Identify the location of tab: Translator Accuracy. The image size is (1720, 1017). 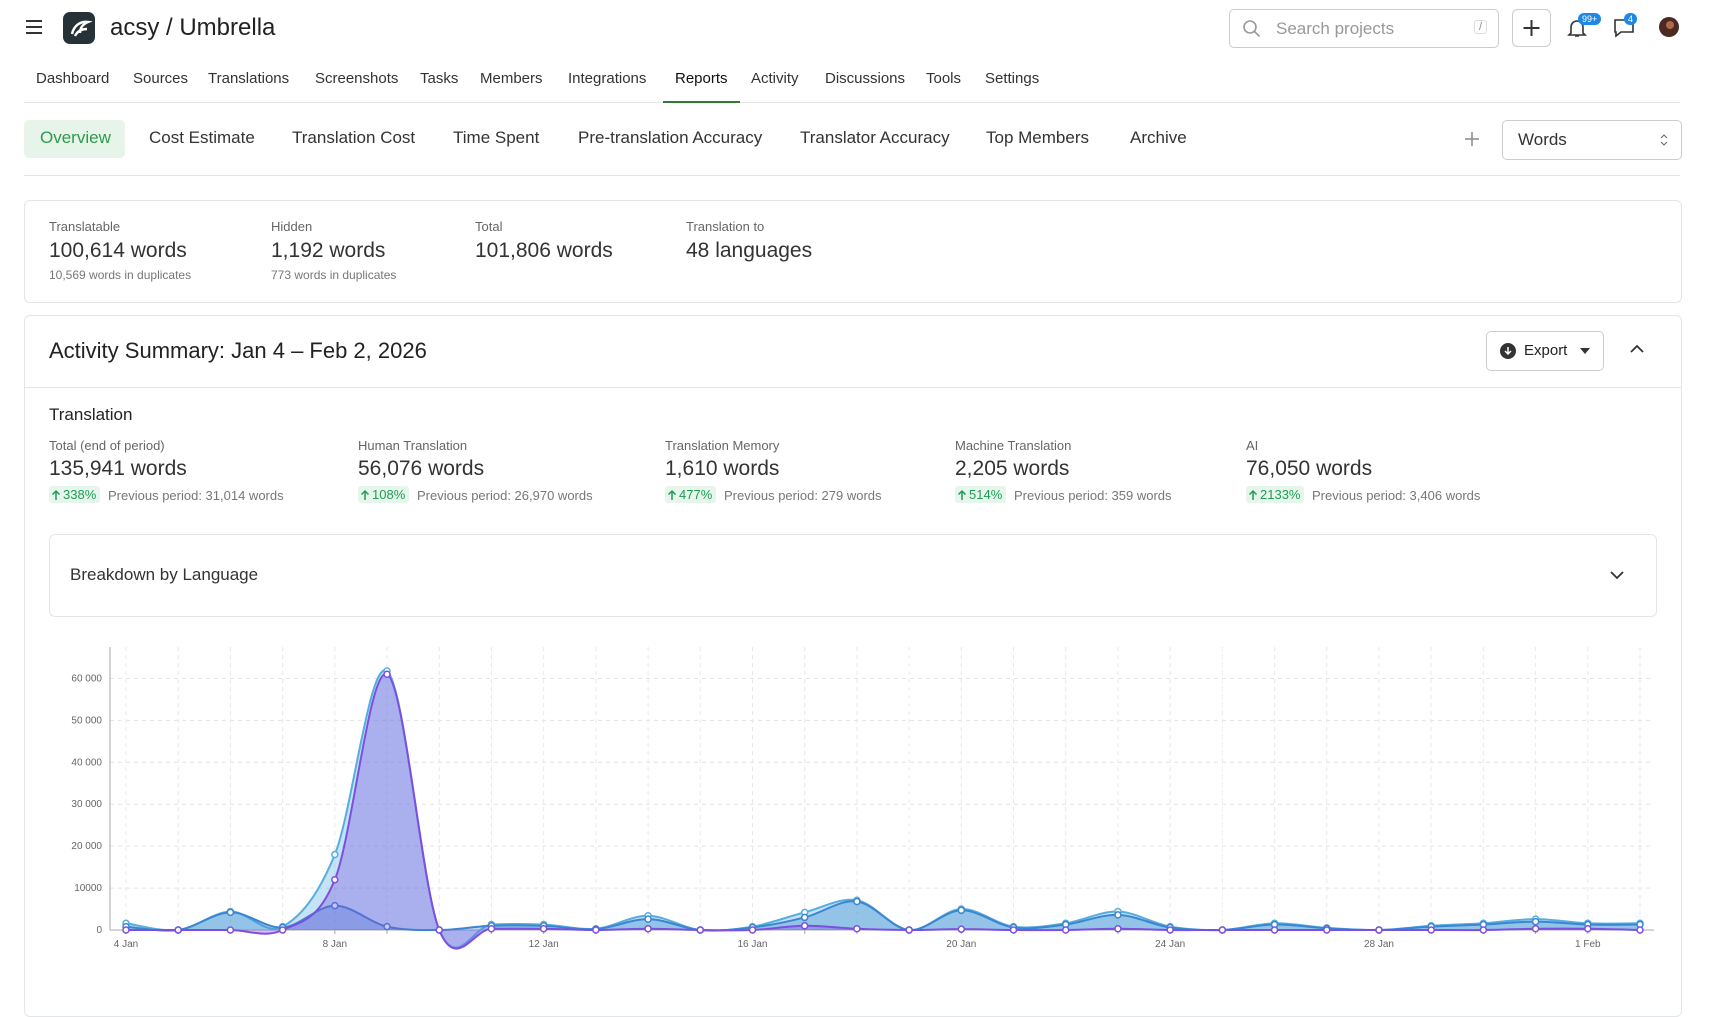
(875, 137).